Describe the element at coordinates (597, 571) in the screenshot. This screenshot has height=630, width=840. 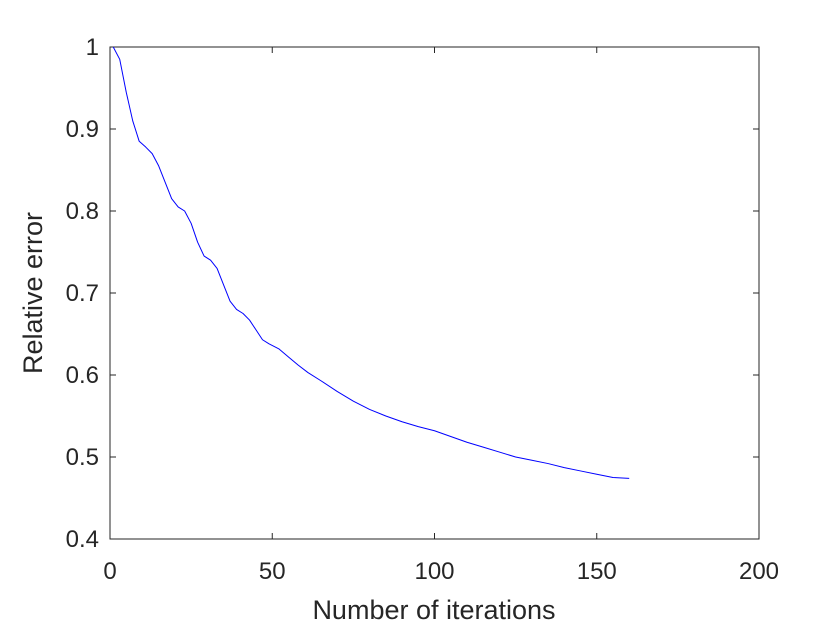
I see `x-tick-label: 150` at that location.